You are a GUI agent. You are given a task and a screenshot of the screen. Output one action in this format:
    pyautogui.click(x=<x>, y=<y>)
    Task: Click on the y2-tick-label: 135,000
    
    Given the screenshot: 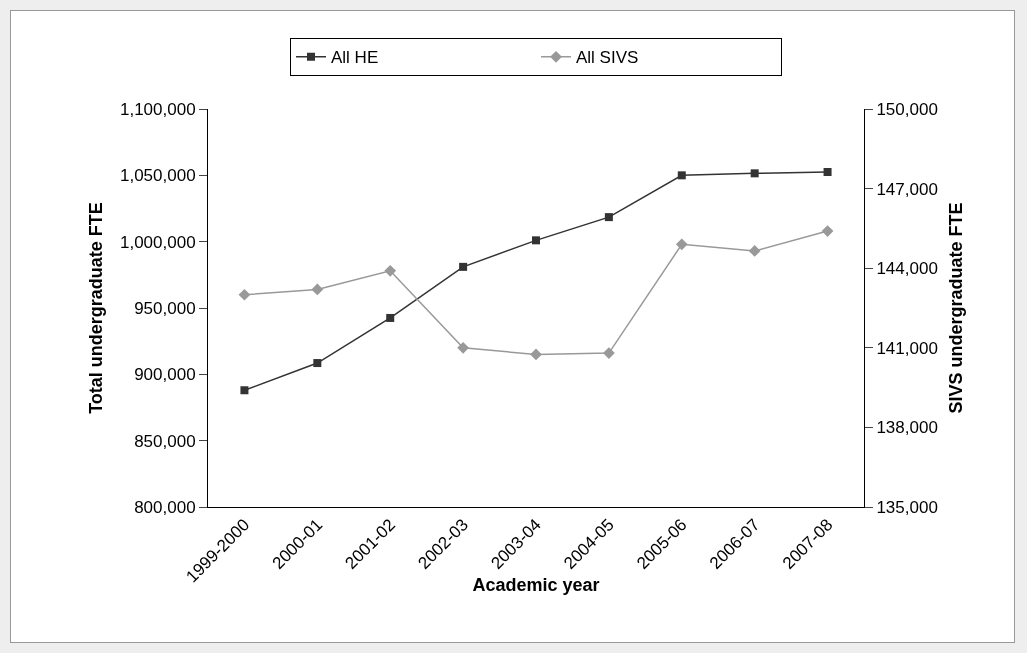 What is the action you would take?
    pyautogui.click(x=907, y=507)
    